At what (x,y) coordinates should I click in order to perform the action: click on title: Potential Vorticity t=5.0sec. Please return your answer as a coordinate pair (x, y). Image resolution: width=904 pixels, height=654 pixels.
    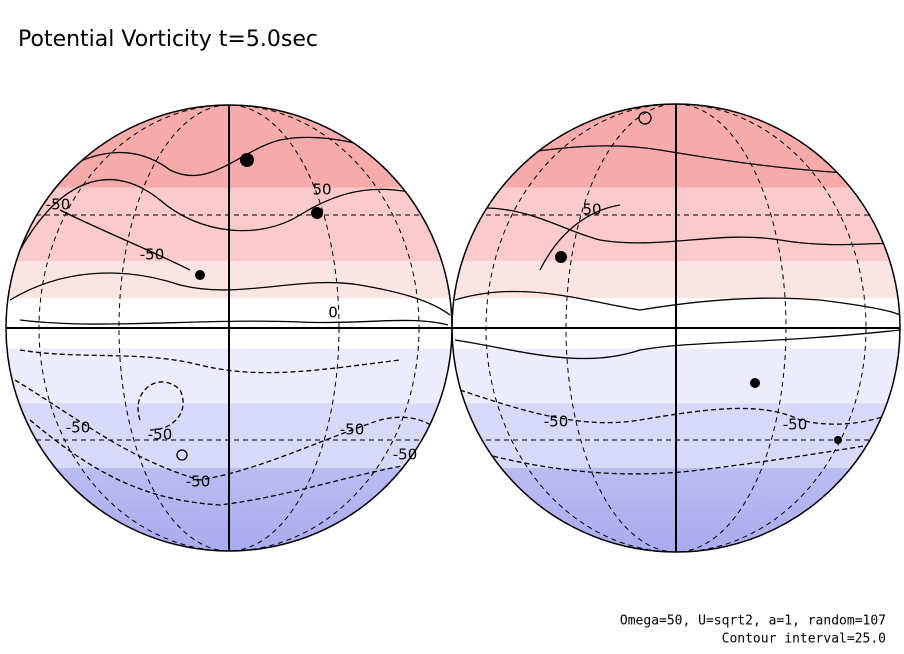
    Looking at the image, I should click on (168, 39).